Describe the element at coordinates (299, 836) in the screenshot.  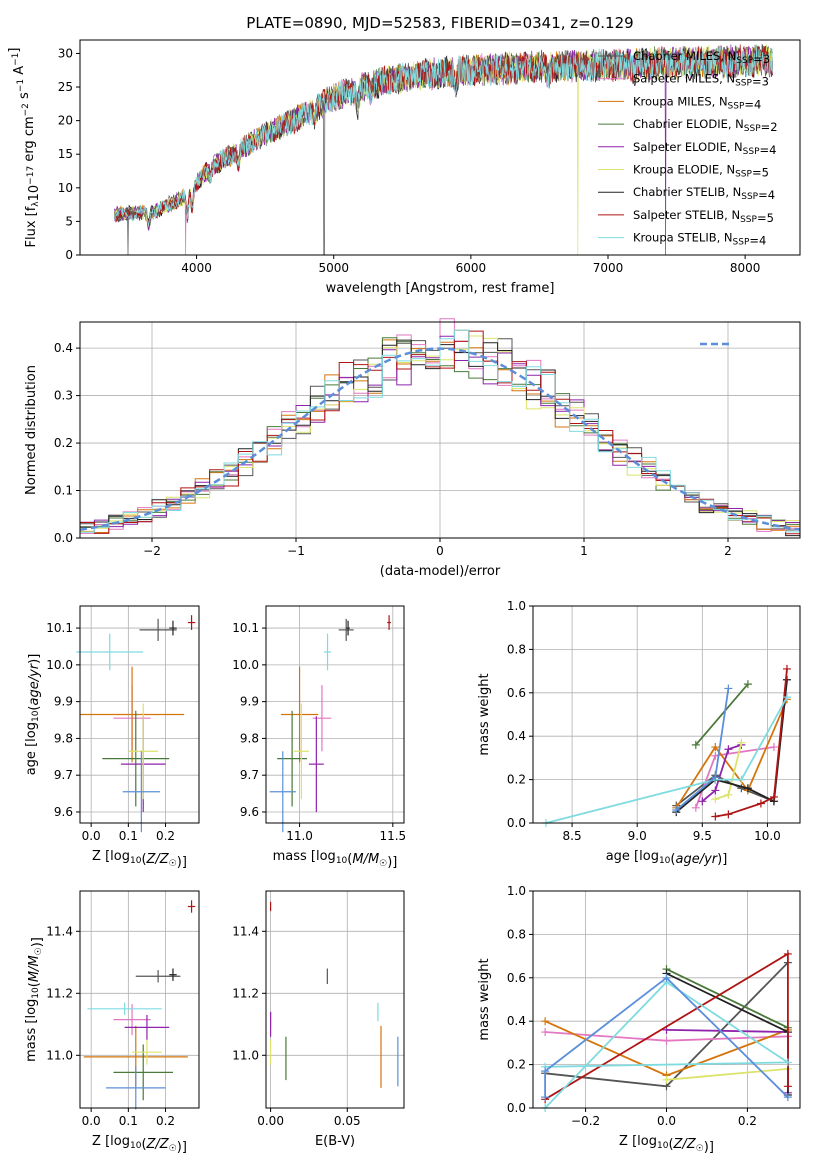
I see `x-tick-label: 11.0` at that location.